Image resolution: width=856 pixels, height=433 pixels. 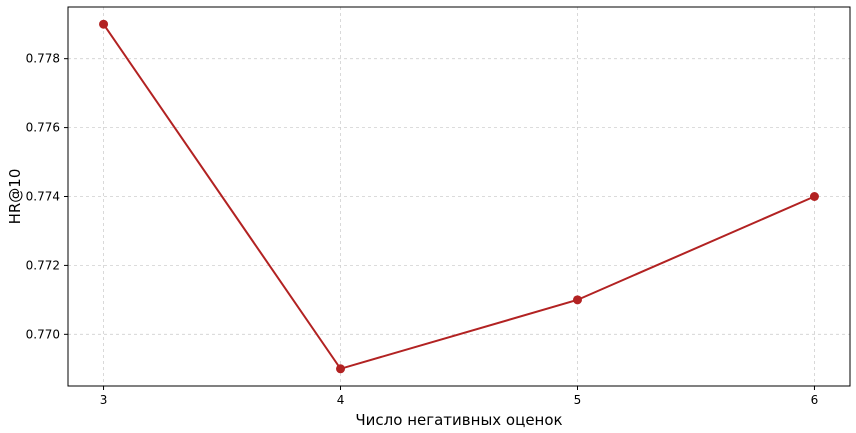 I want to click on y-tick-label: 0.778, so click(x=43, y=59).